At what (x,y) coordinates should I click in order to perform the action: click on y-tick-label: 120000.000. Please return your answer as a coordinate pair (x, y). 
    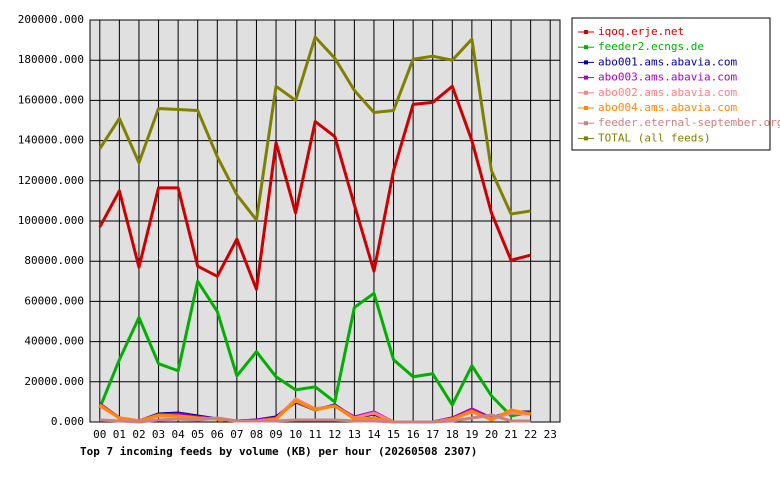
    Looking at the image, I should click on (51, 180).